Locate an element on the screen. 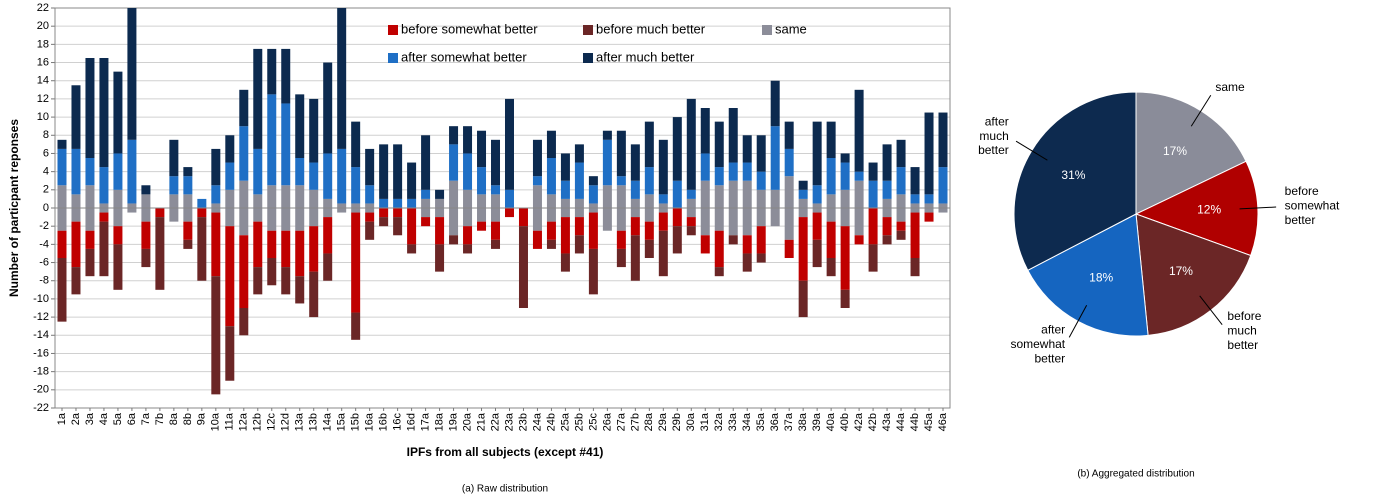  y-tick-label: 0 is located at coordinates (46, 208).